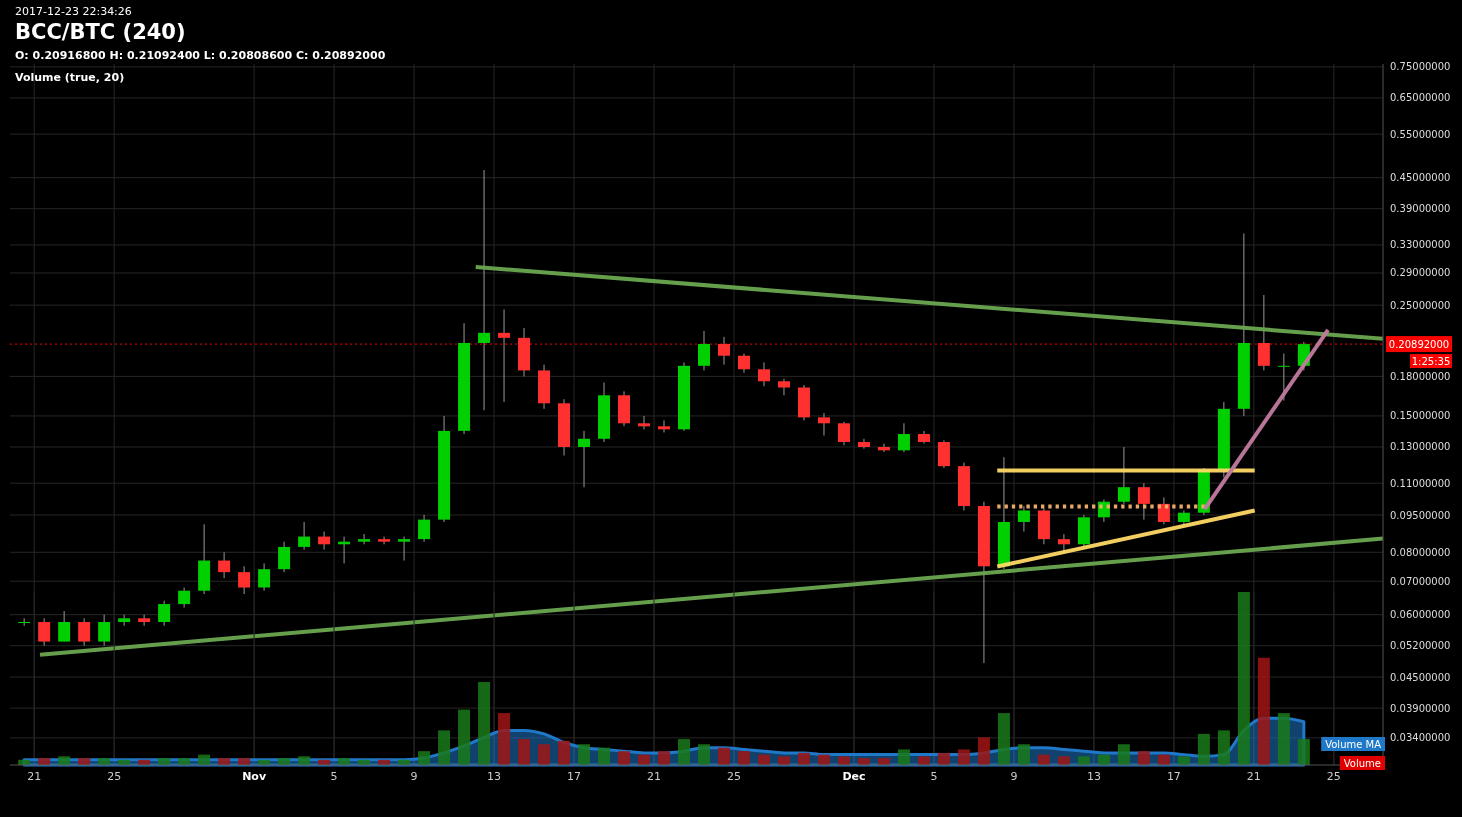  I want to click on y-tick-label: 0.55000000, so click(1420, 134).